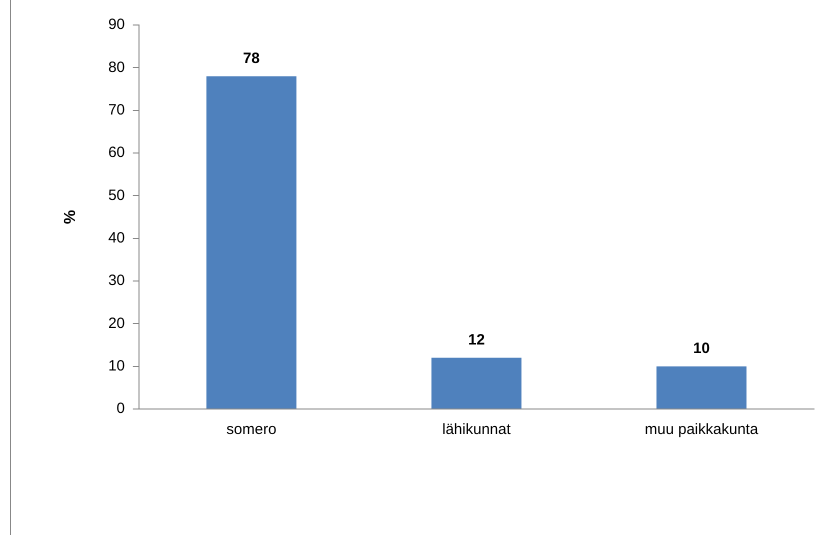  What do you see at coordinates (71, 217) in the screenshot?
I see `y-axis-title: %` at bounding box center [71, 217].